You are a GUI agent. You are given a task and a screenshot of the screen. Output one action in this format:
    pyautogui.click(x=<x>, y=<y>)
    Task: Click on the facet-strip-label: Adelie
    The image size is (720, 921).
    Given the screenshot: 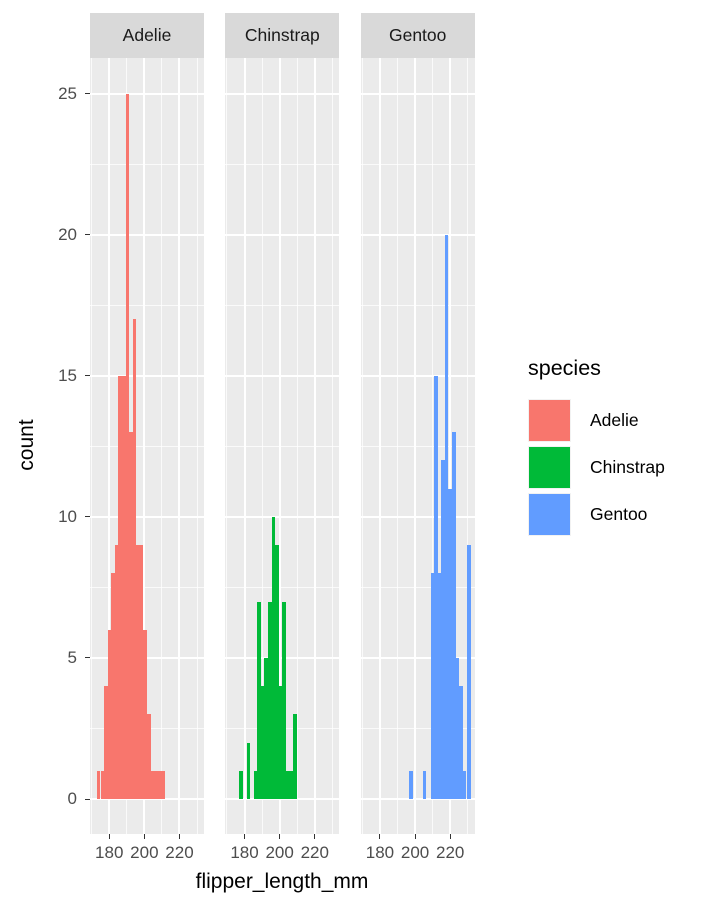 What is the action you would take?
    pyautogui.click(x=147, y=35)
    